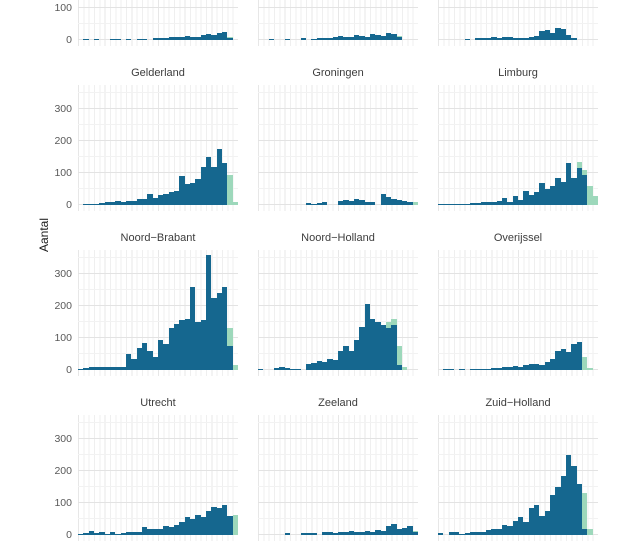  What do you see at coordinates (338, 23) in the screenshot?
I see `panel-row0-col1` at bounding box center [338, 23].